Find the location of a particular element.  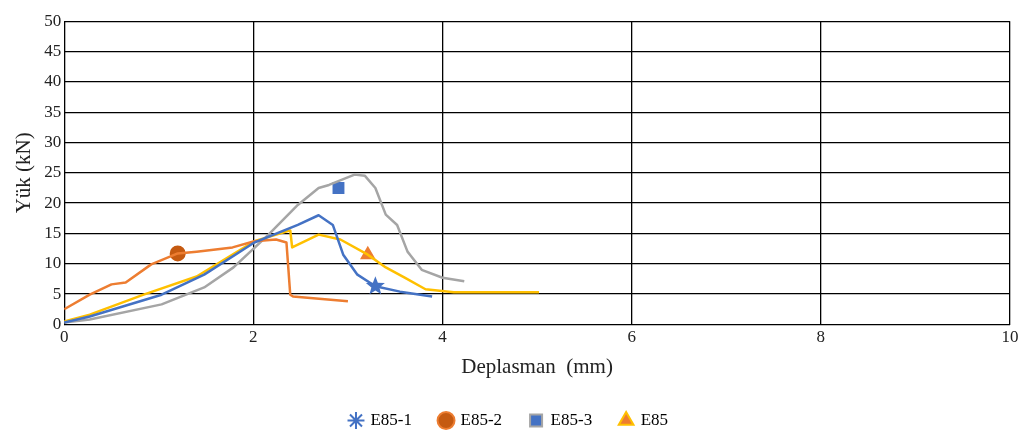

y-tick-label: 0 is located at coordinates (57, 323).